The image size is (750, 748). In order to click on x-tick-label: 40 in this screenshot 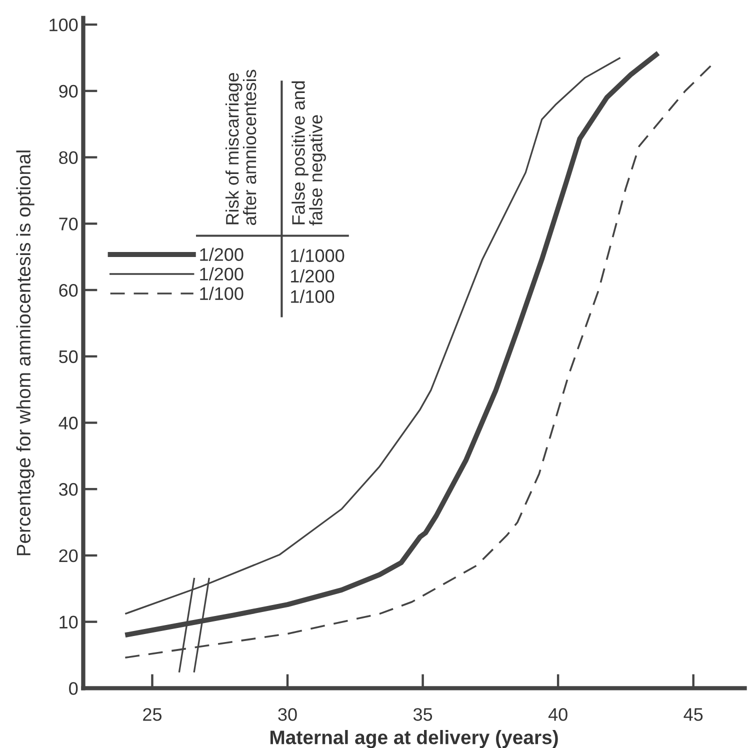, I will do `click(558, 714)`.